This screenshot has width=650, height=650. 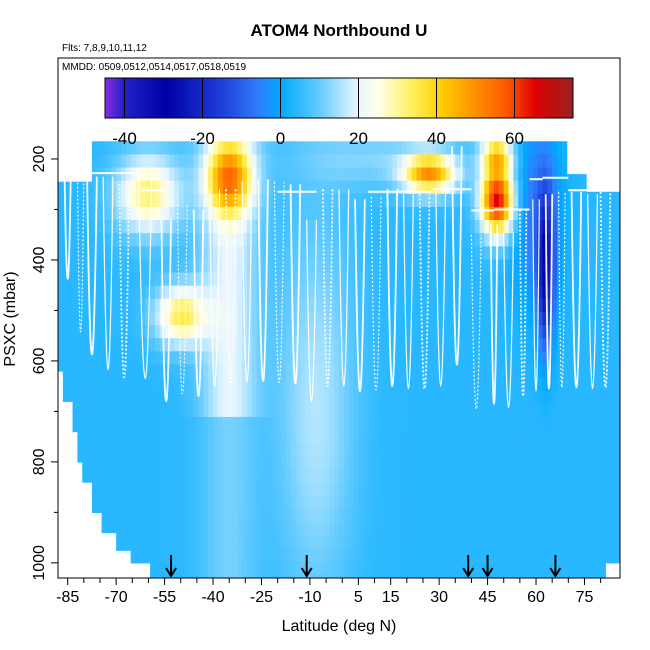 I want to click on flight-profile, so click(x=360, y=295).